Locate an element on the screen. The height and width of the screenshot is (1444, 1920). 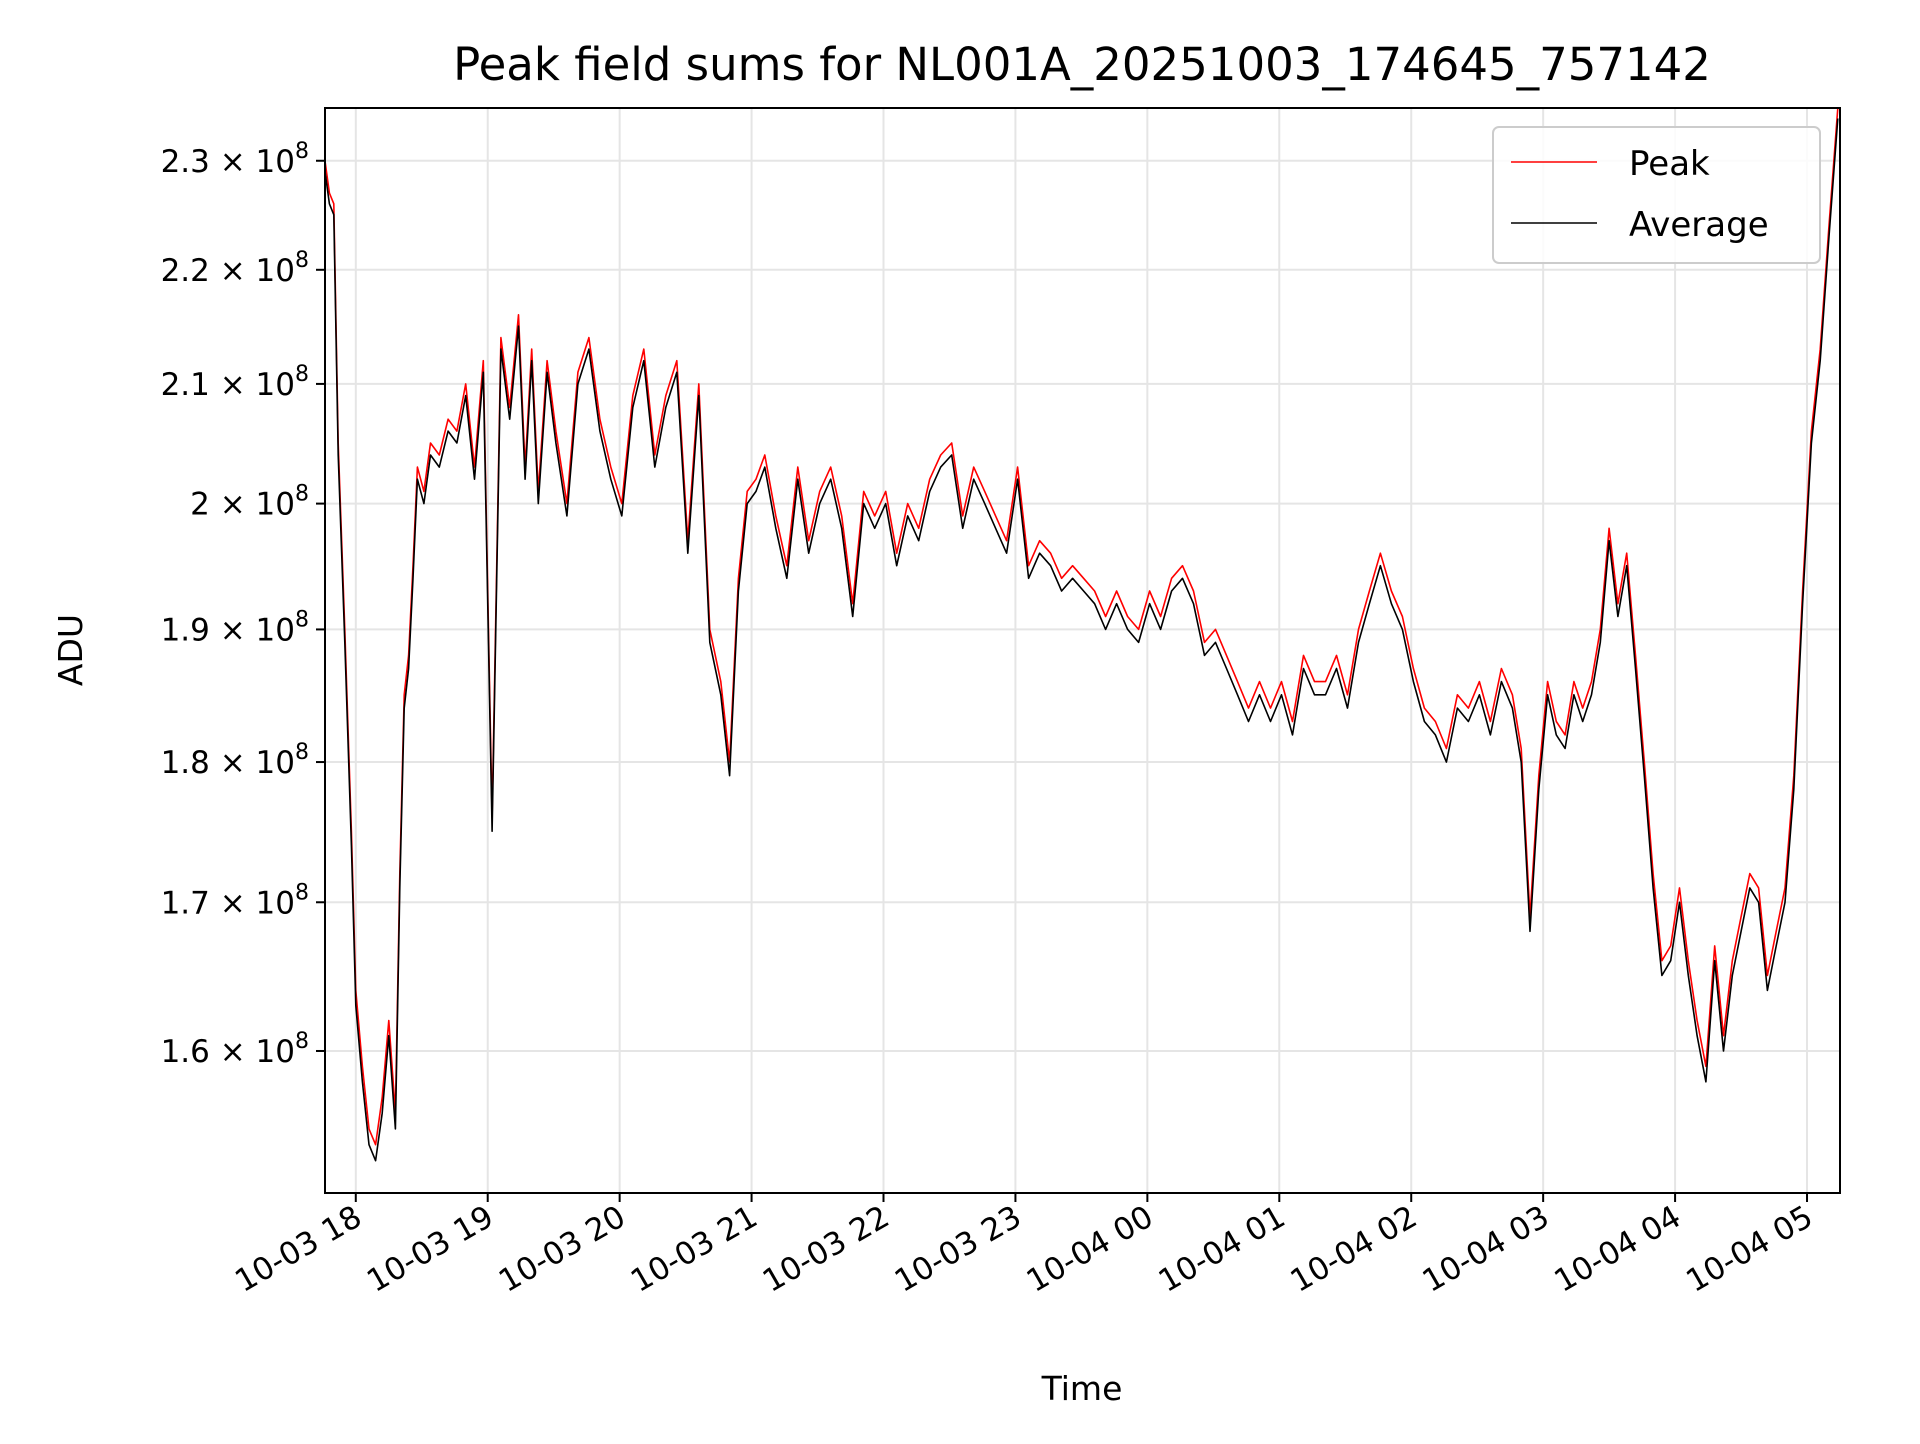
y-tick-label: 2.3 × 108 is located at coordinates (235, 159).